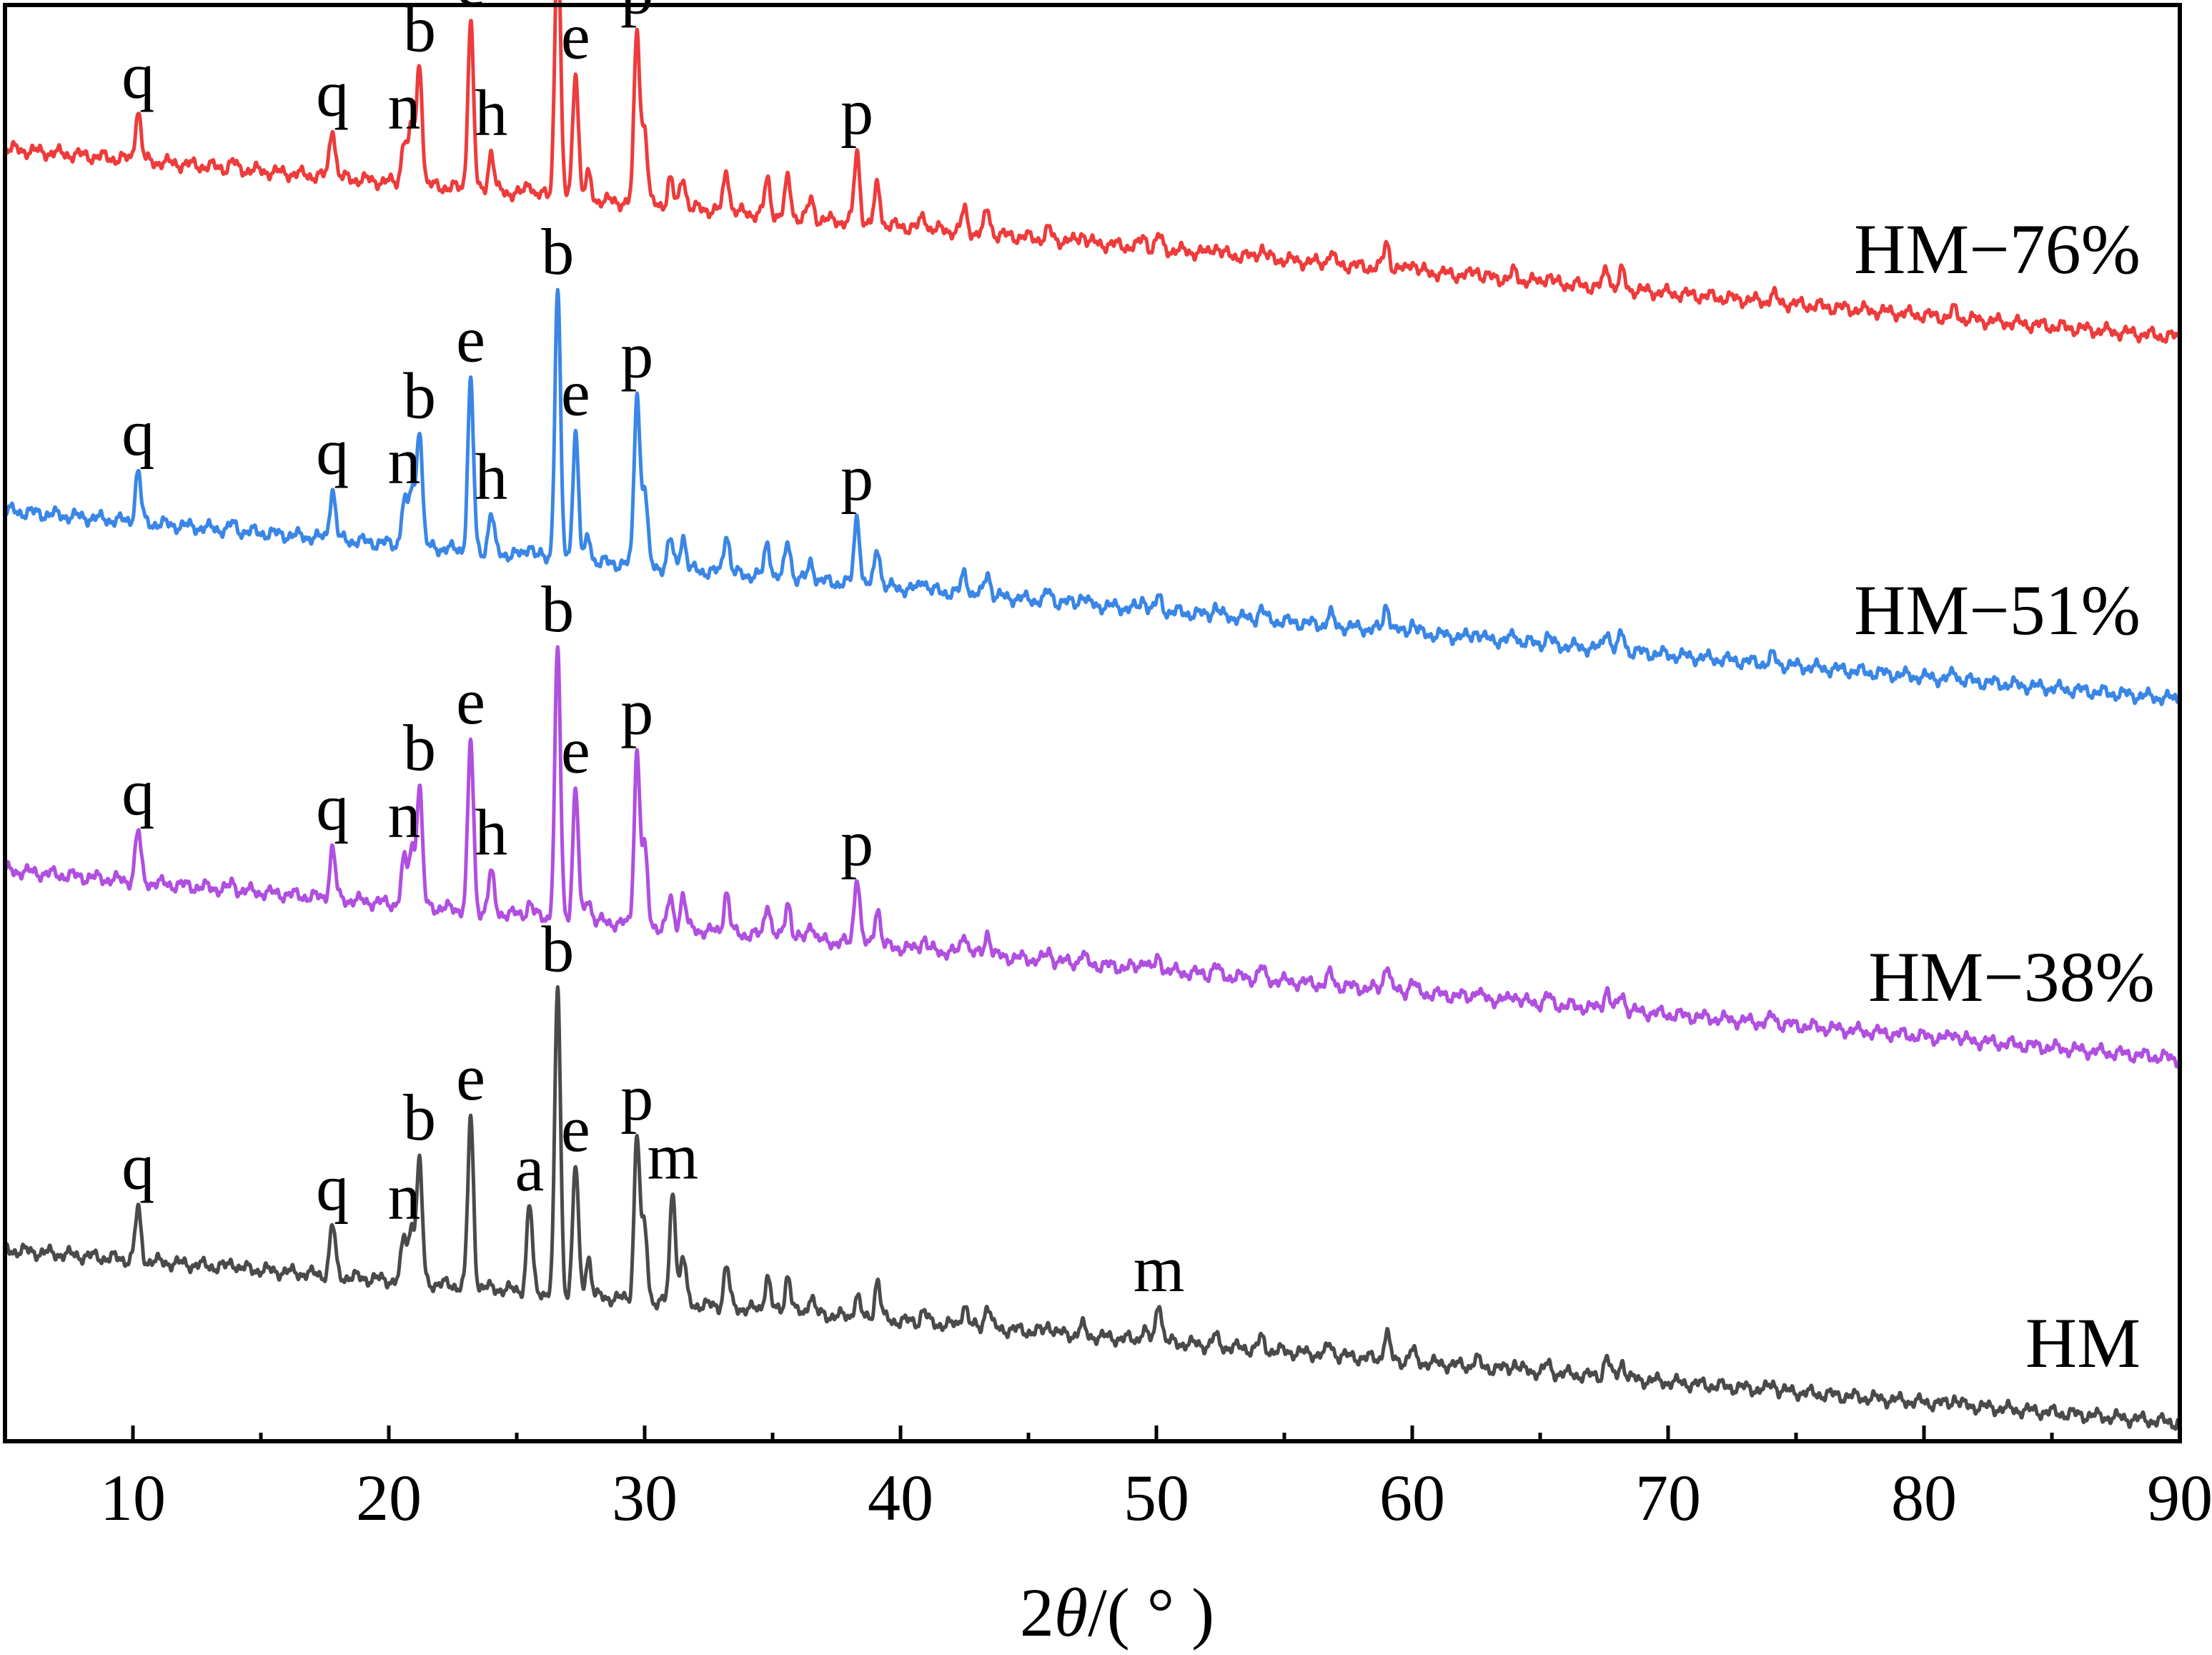 This screenshot has width=2212, height=1655. I want to click on series-names-layer: HM−76% HM−51% HM−38% HM, so click(2004, 796).